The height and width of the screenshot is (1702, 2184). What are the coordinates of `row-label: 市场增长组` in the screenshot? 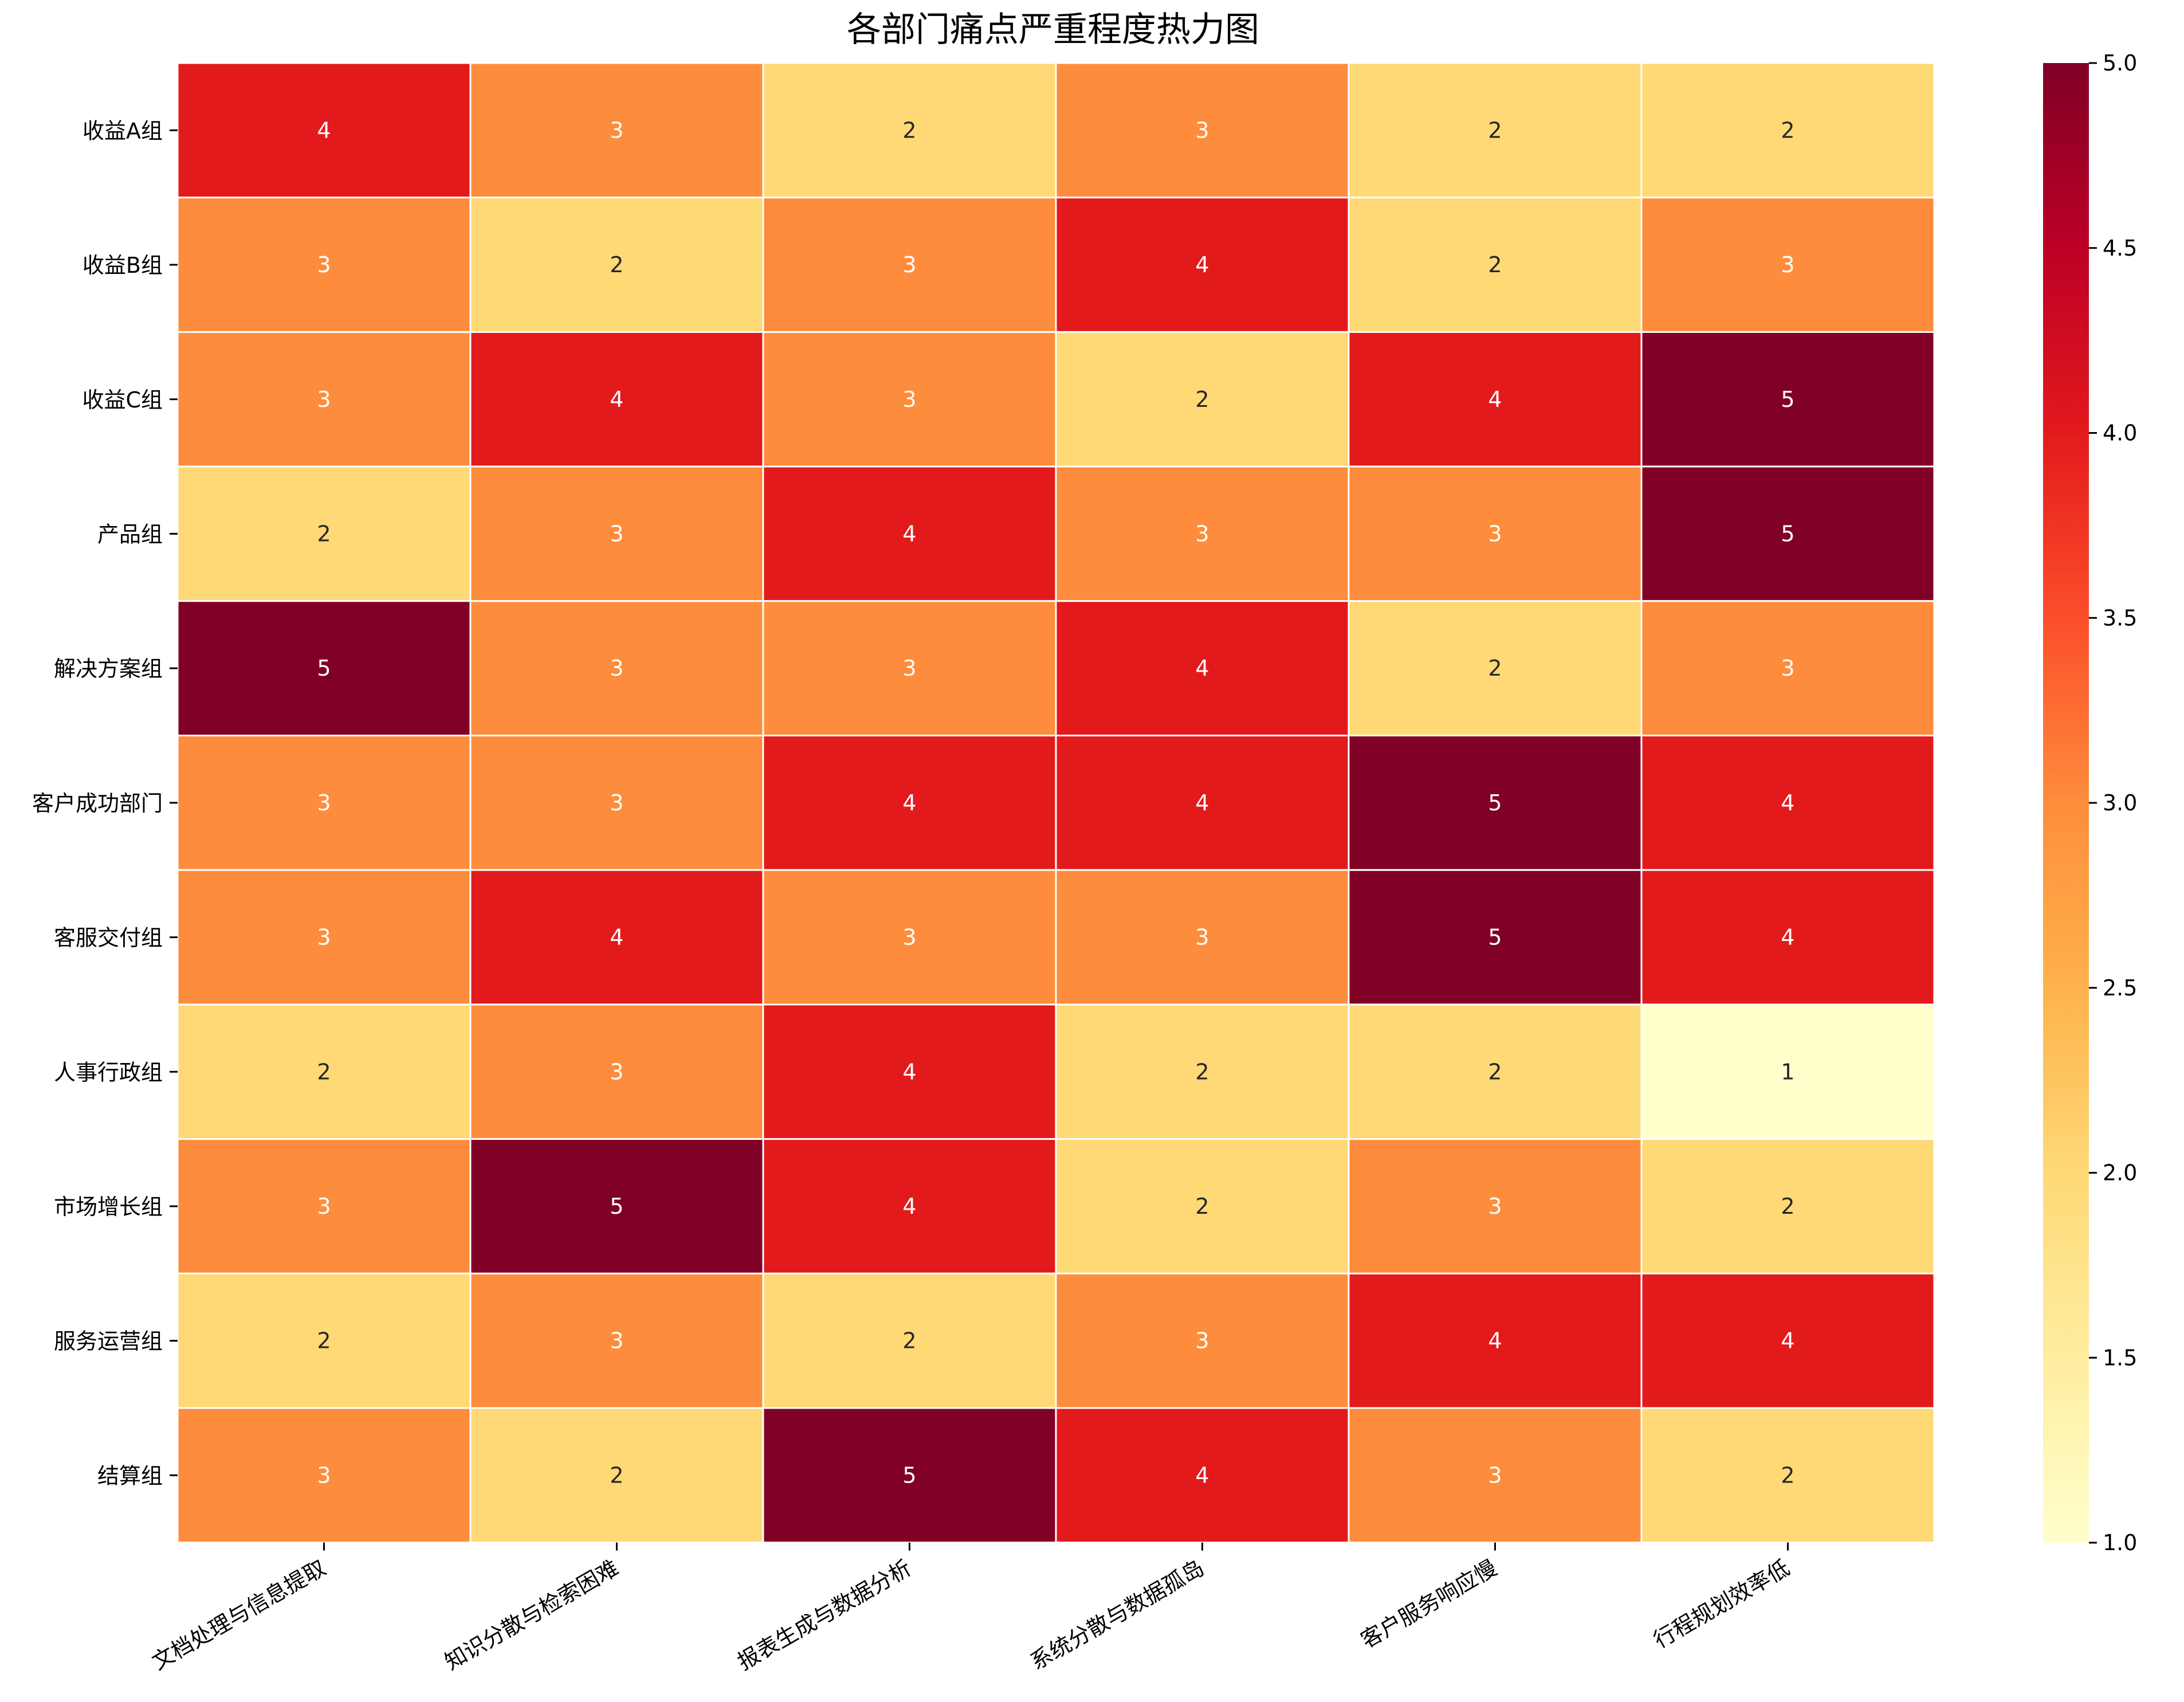 It's located at (109, 1206).